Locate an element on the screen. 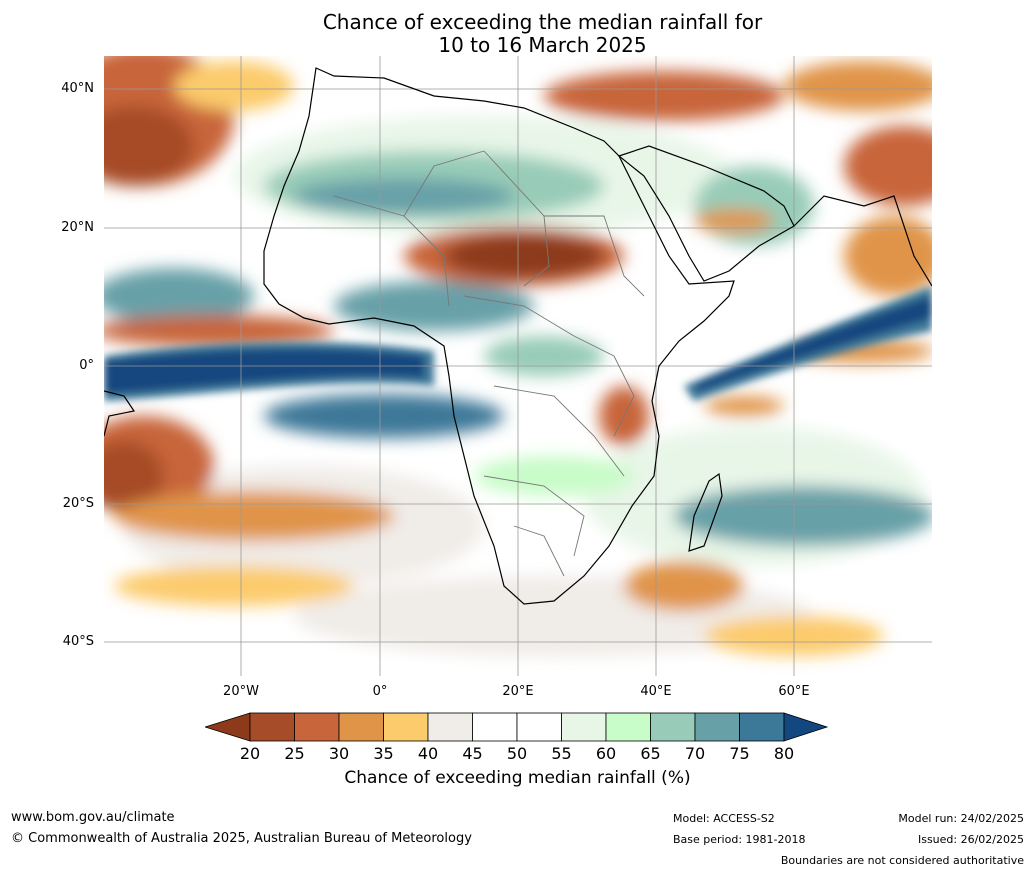 Image resolution: width=1035 pixels, height=873 pixels. lon-label-40e: 40°E is located at coordinates (656, 691).